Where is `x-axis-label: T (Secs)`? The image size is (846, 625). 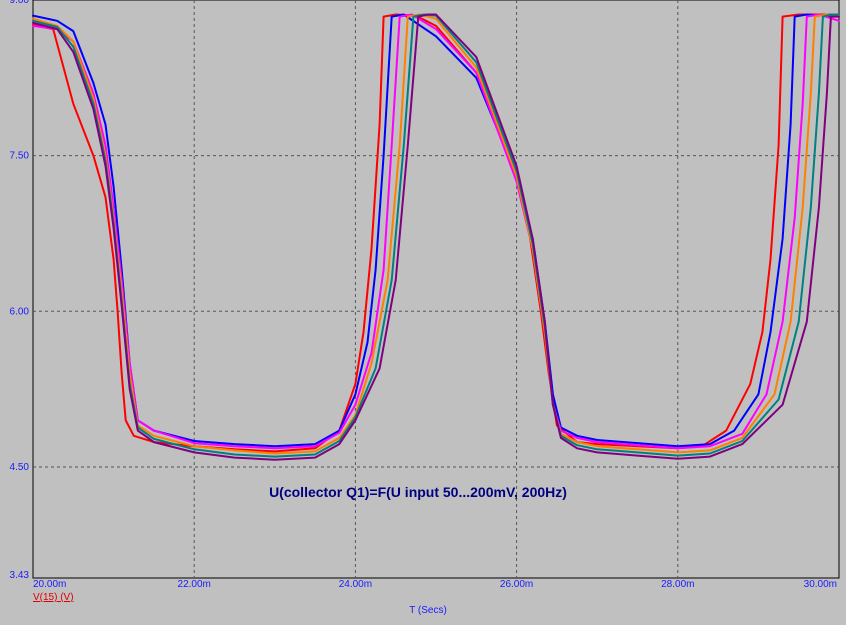
x-axis-label: T (Secs) is located at coordinates (428, 610).